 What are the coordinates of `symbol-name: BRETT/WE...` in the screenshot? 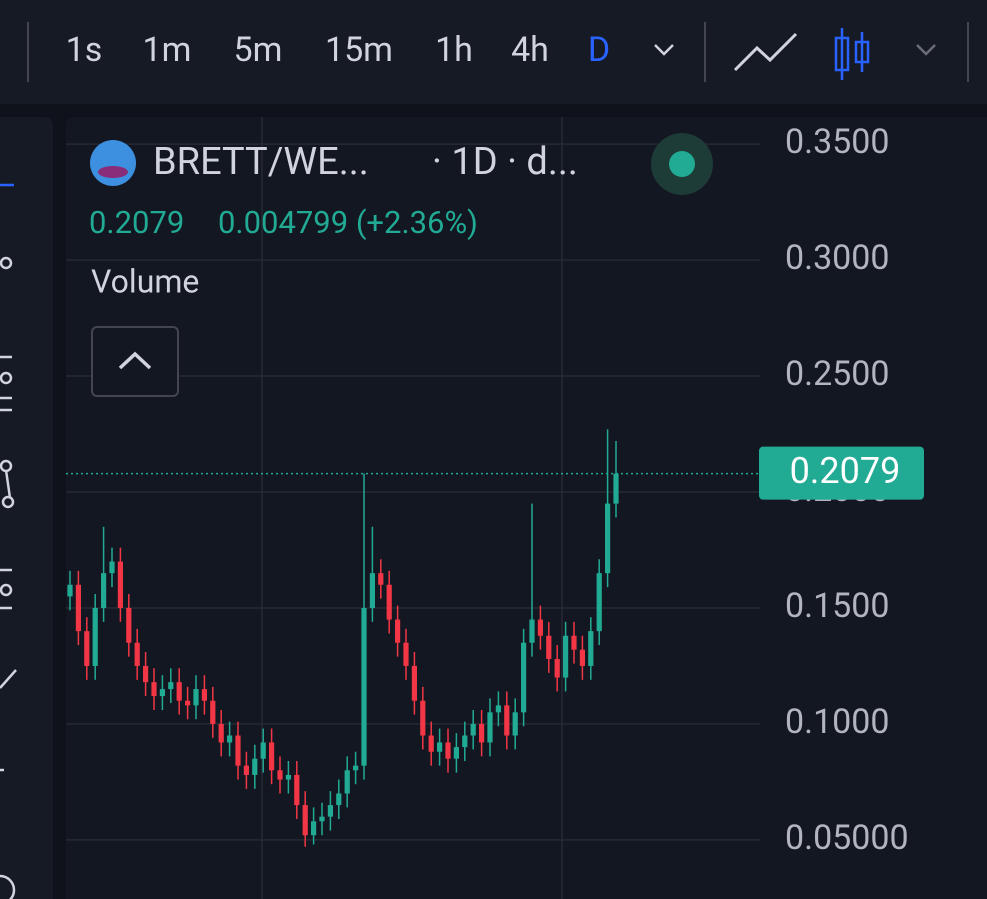 It's located at (261, 162).